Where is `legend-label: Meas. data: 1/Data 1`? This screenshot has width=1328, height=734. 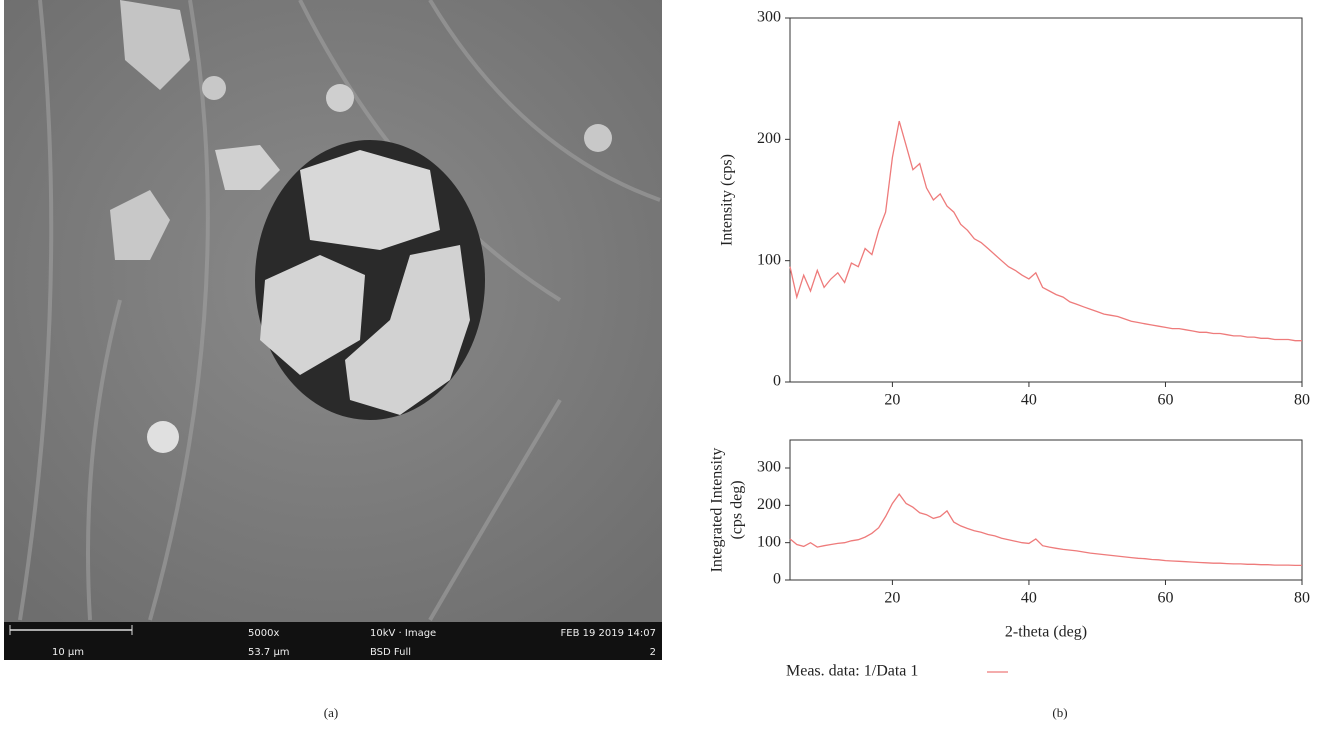 legend-label: Meas. data: 1/Data 1 is located at coordinates (852, 671).